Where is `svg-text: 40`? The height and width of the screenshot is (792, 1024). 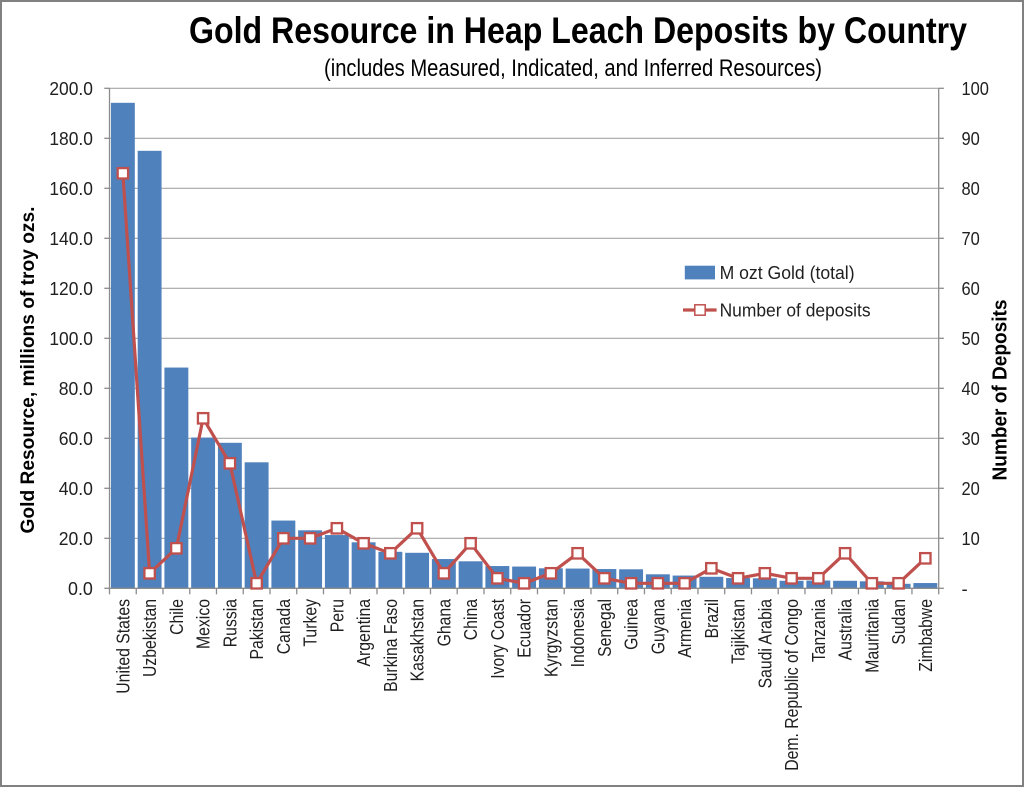
svg-text: 40 is located at coordinates (971, 388).